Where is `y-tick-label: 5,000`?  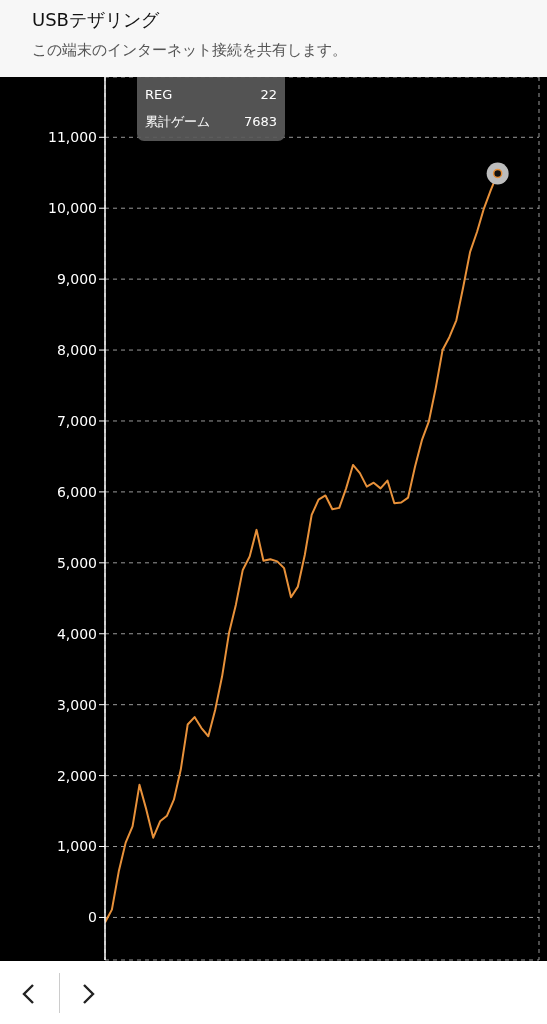
y-tick-label: 5,000 is located at coordinates (76, 562).